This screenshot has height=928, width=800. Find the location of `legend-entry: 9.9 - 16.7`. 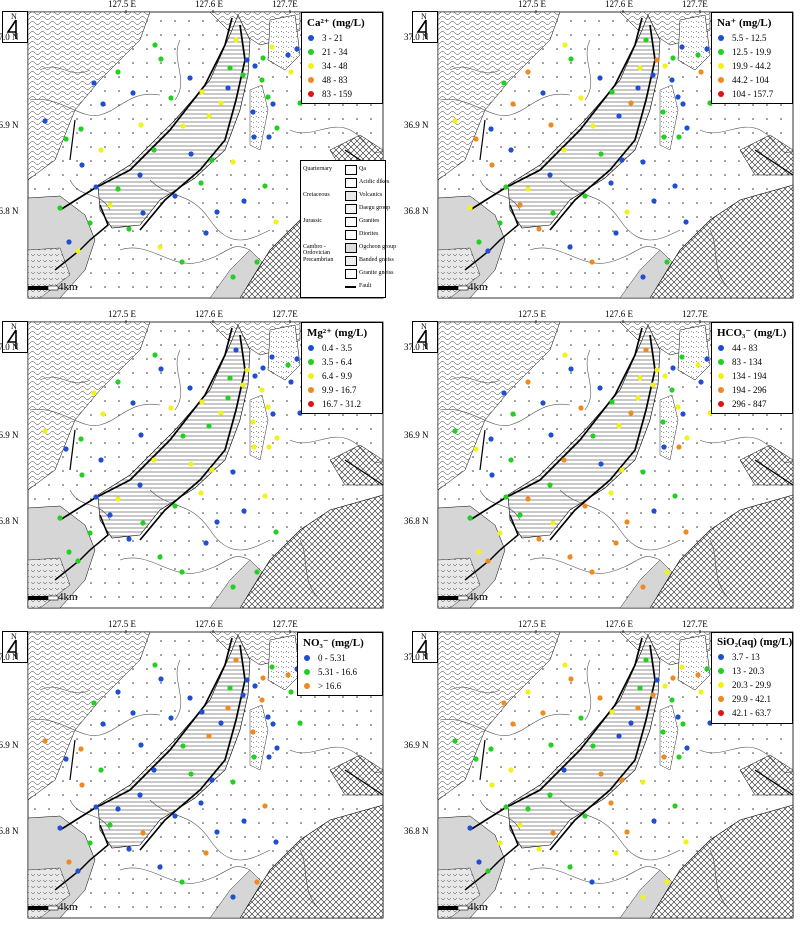

legend-entry: 9.9 - 16.7 is located at coordinates (342, 390).